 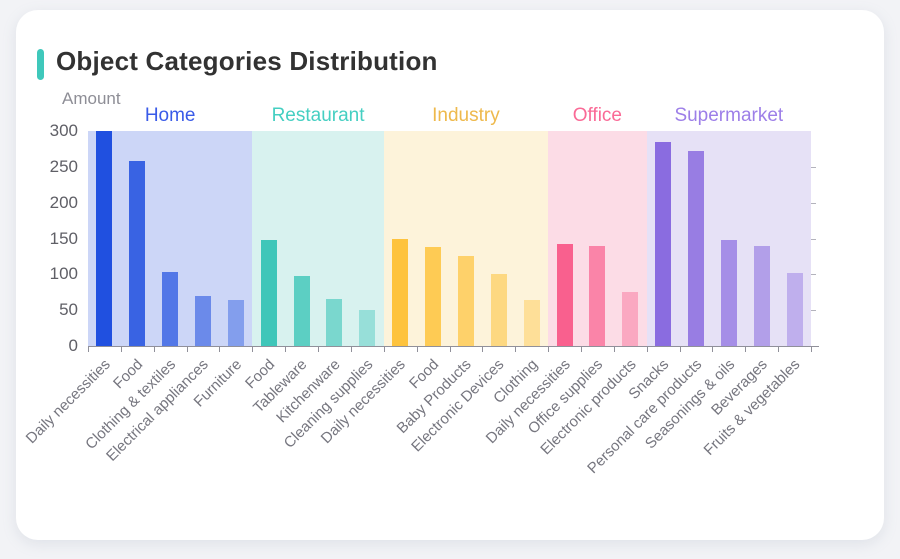 I want to click on bar-home-clothing-textiles, so click(x=170, y=309).